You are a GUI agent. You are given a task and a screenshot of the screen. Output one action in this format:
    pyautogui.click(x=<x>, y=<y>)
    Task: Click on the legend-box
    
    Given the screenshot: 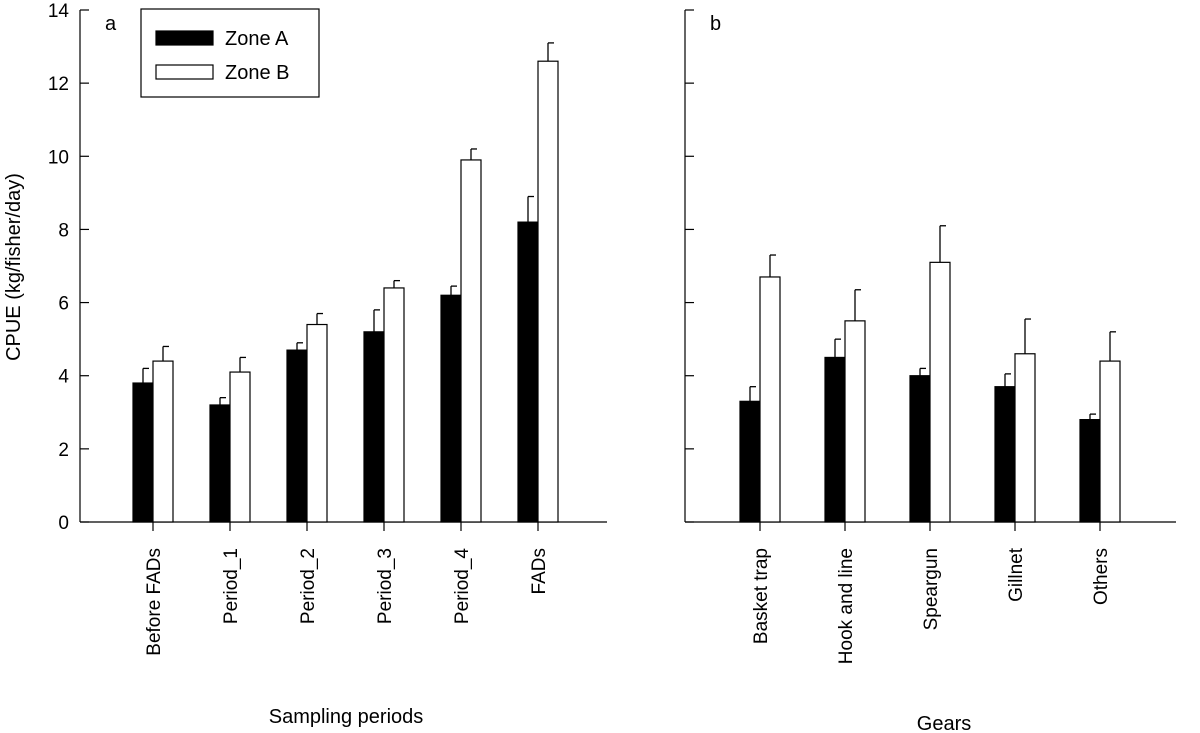 What is the action you would take?
    pyautogui.click(x=230, y=53)
    